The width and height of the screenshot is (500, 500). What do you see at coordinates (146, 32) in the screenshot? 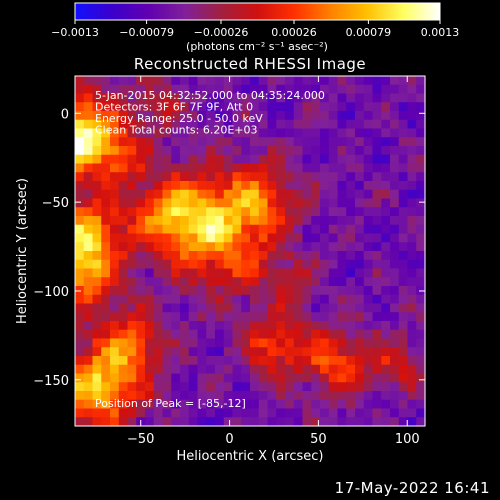
I see `colorbar-tick-label: −0.00079` at bounding box center [146, 32].